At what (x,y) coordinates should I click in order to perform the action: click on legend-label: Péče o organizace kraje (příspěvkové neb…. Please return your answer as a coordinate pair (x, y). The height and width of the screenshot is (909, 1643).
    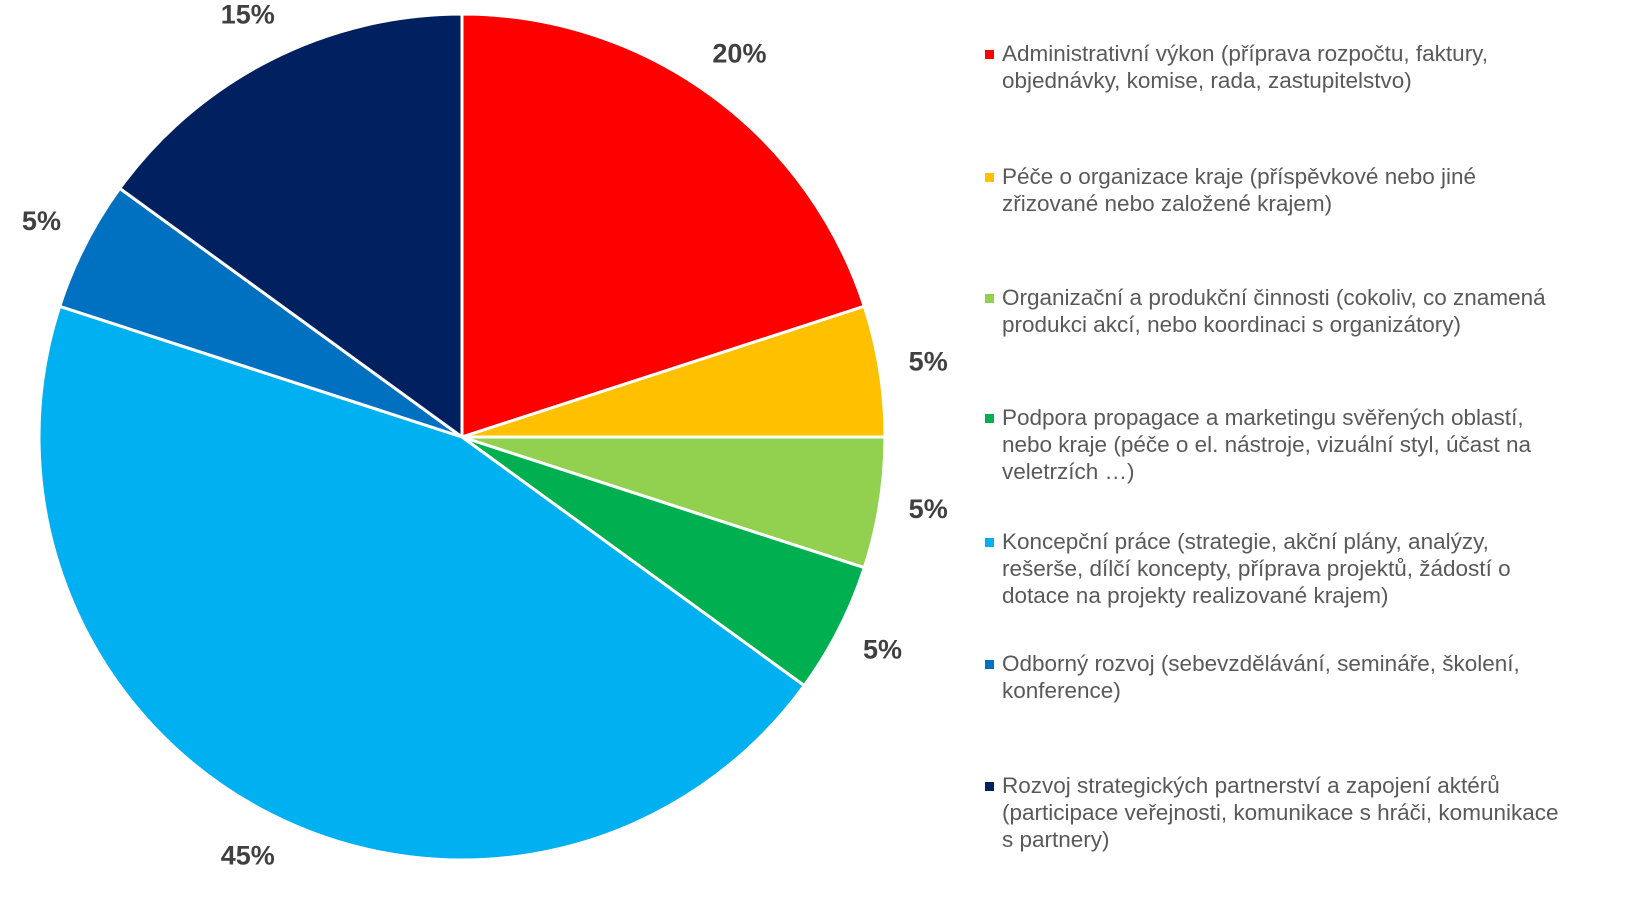
    Looking at the image, I should click on (1239, 190).